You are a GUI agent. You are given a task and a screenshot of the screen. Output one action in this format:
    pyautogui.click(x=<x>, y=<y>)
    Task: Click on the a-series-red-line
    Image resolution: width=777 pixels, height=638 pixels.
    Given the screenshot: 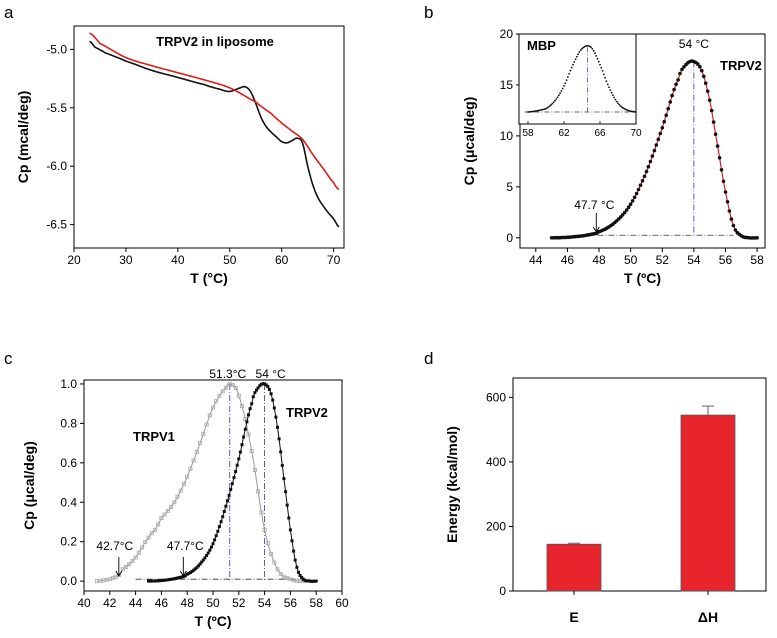 What is the action you would take?
    pyautogui.click(x=214, y=111)
    